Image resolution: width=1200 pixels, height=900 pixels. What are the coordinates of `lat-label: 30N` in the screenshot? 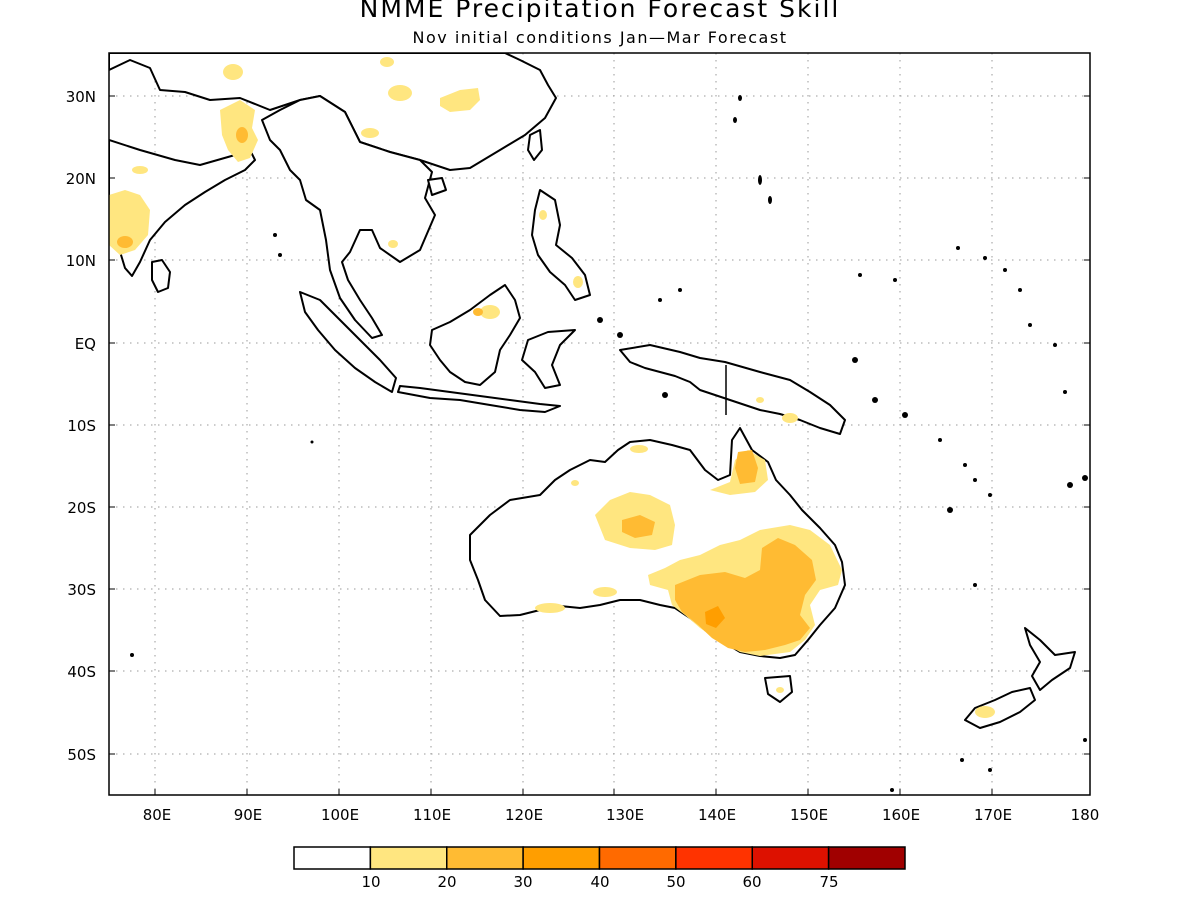 It's located at (81, 97).